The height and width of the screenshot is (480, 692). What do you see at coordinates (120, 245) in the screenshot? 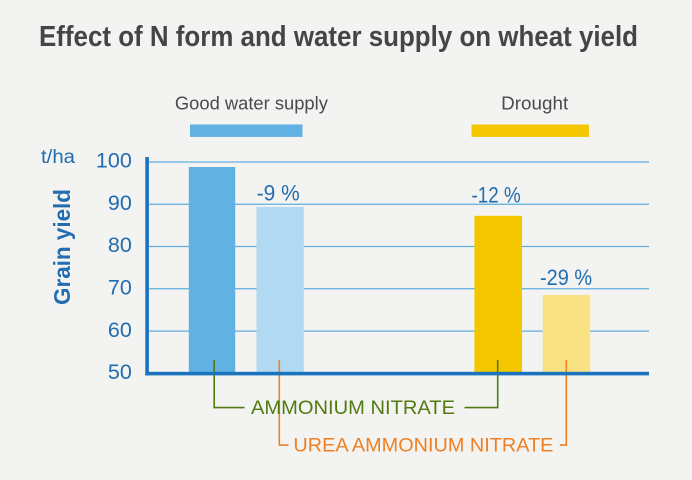
I see `svg-text: 80` at bounding box center [120, 245].